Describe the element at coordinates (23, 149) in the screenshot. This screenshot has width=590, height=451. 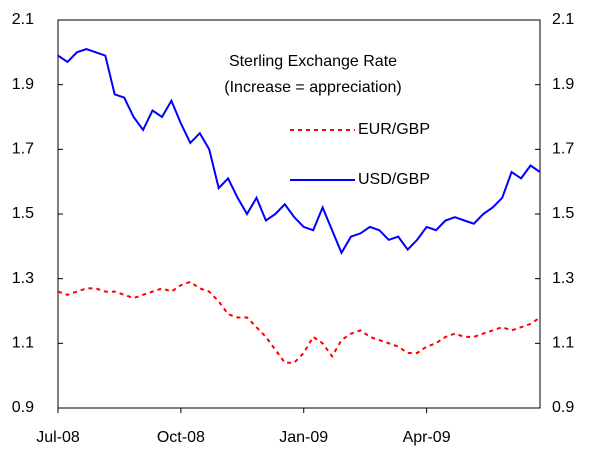
I see `y-tick-label: 1.7` at that location.